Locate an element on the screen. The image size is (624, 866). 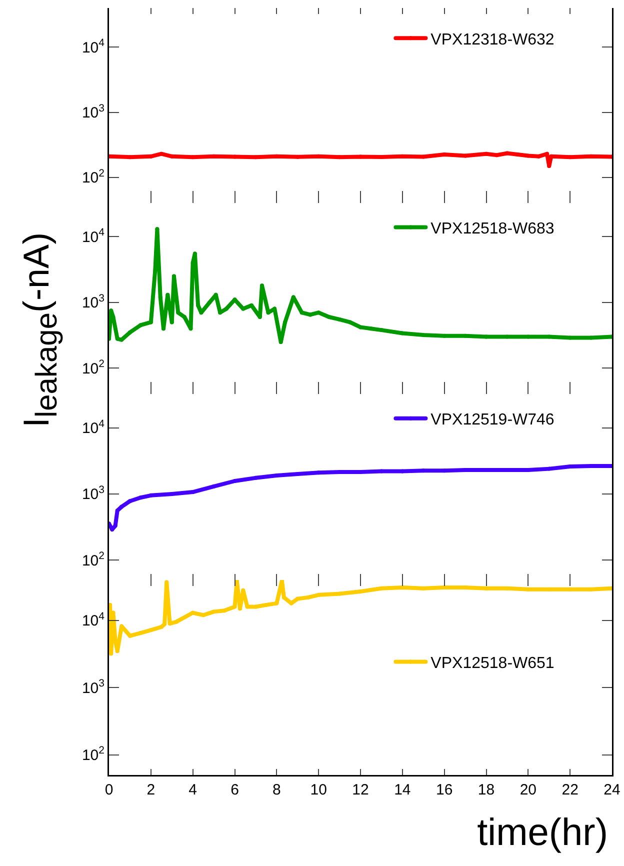
x-axis-title: time(hr) is located at coordinates (542, 833).